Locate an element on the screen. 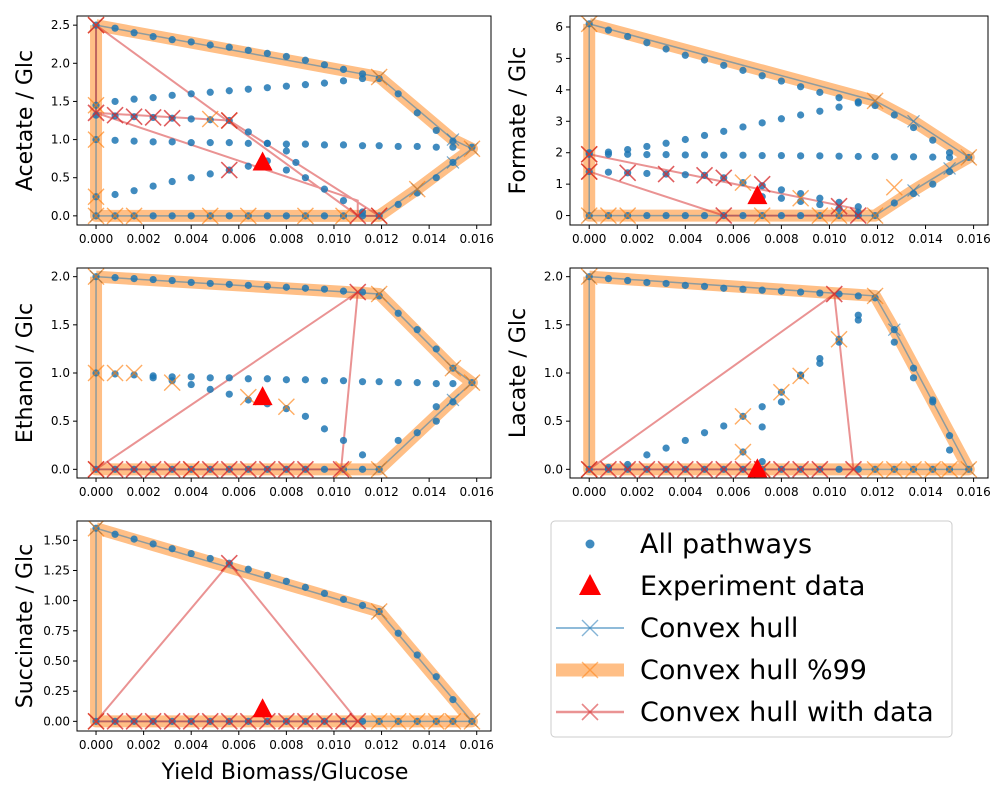  convex-hull-99-band is located at coordinates (779, 373).